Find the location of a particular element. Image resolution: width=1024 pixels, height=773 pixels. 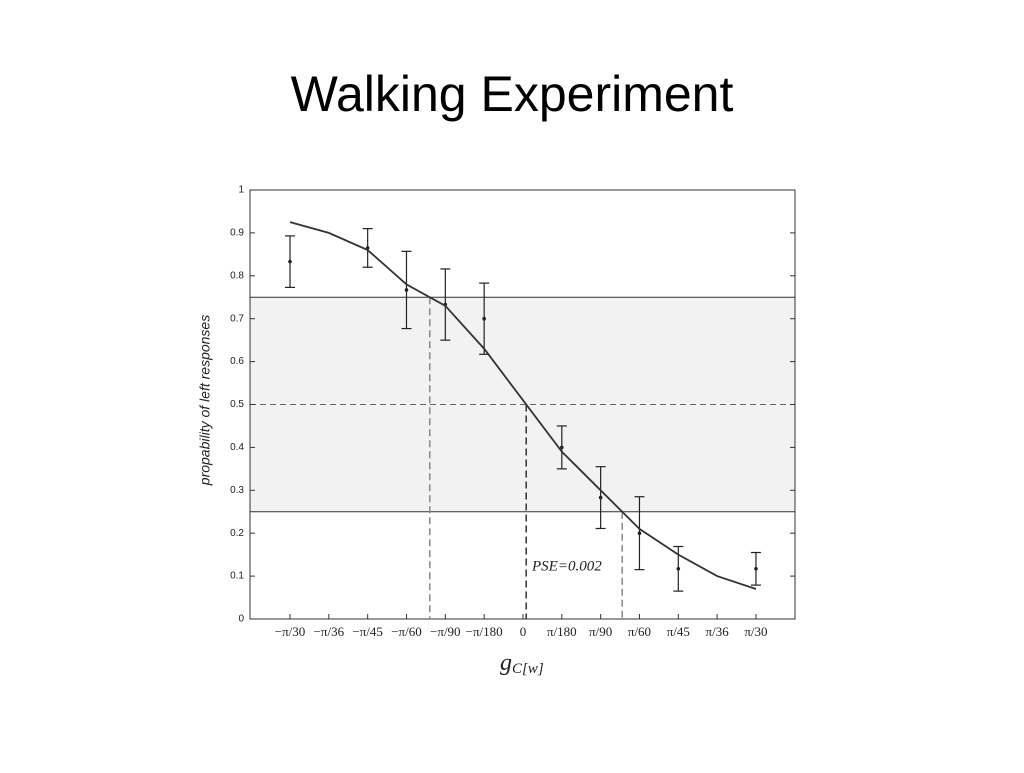

y-tick-label: 0.8 is located at coordinates (237, 275).